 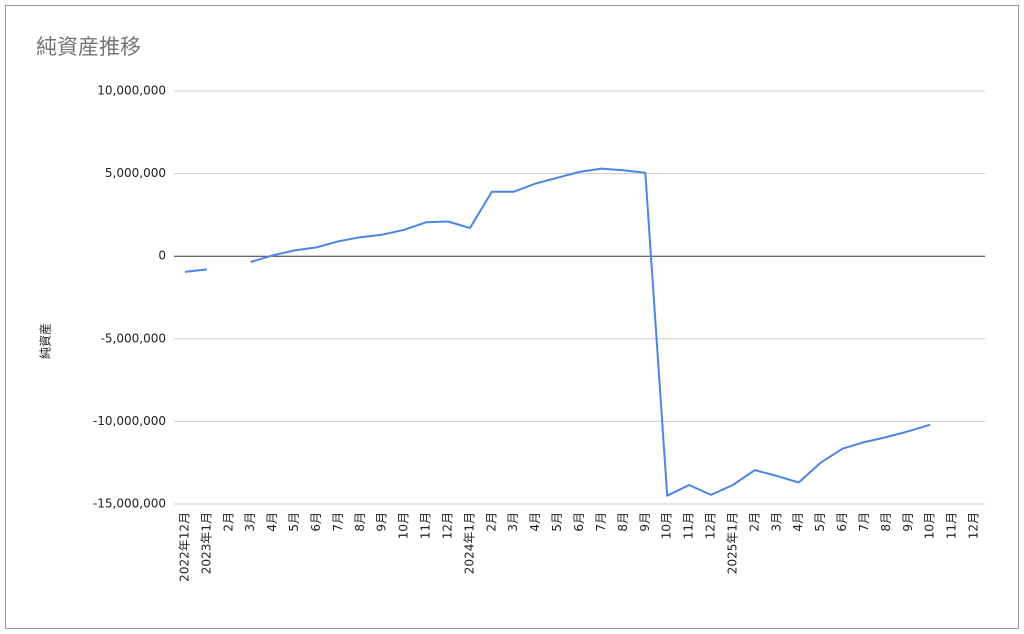 I want to click on y-axis-label: 純資産, so click(x=45, y=341).